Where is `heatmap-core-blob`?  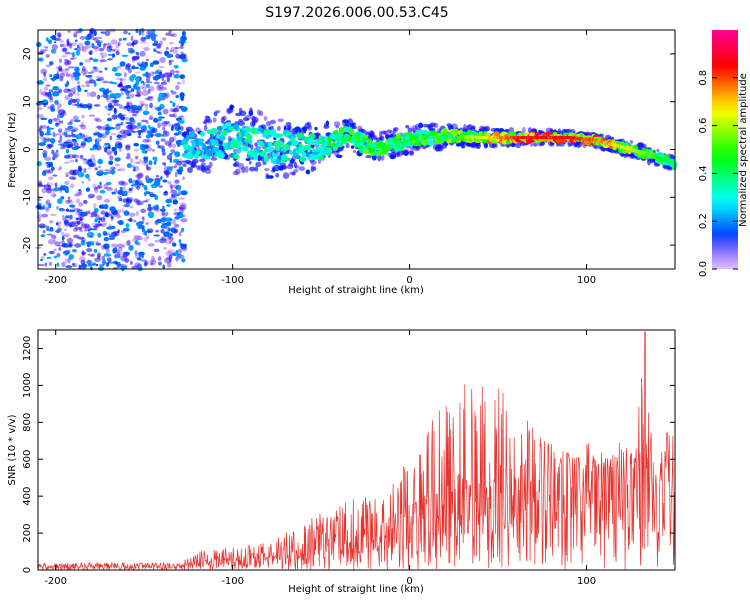
heatmap-core-blob is located at coordinates (674, 164).